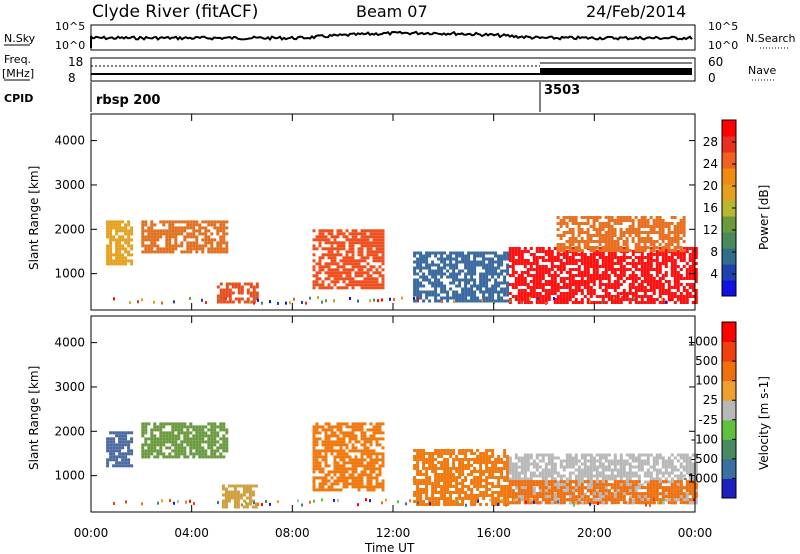 Image resolution: width=800 pixels, height=554 pixels. Describe the element at coordinates (393, 69) in the screenshot. I see `freq-frame` at that location.